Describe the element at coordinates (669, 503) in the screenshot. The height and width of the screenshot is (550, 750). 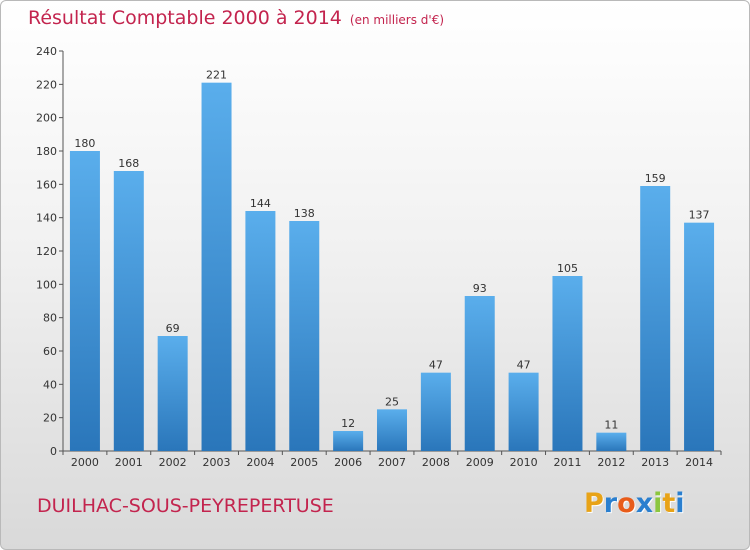
I see `logo-letter: t` at that location.